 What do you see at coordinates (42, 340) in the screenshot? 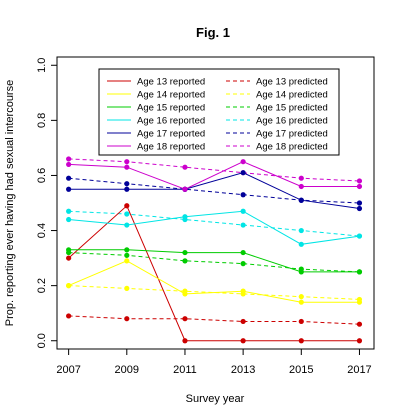
I see `y-tick-label: 0.0` at bounding box center [42, 340].